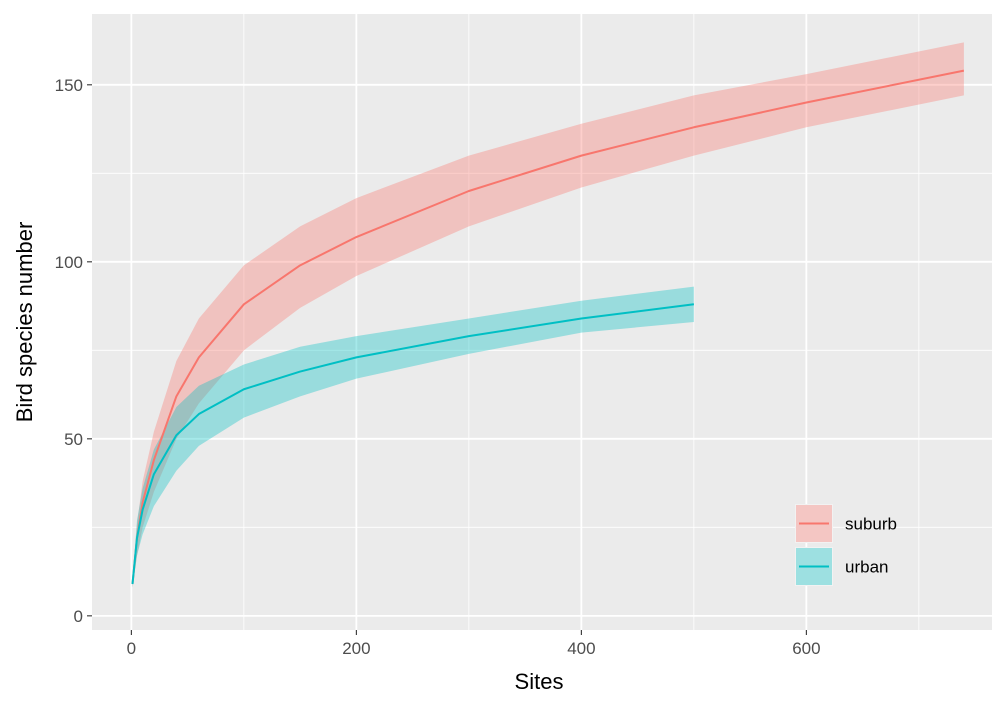  What do you see at coordinates (24, 322) in the screenshot?
I see `y-axis-title: Bird species number` at bounding box center [24, 322].